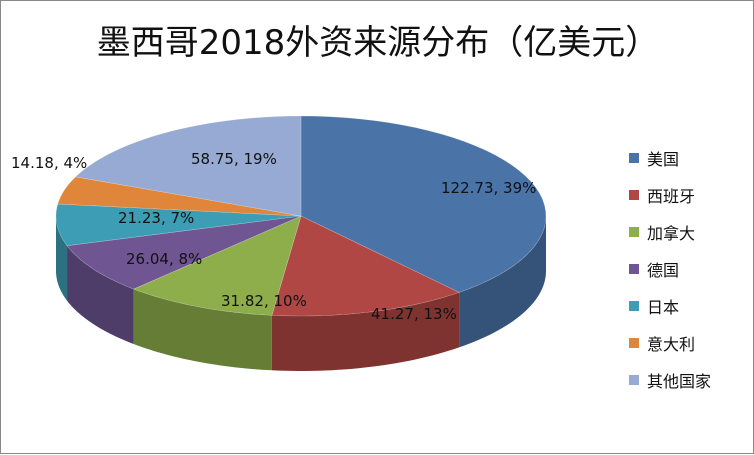 This screenshot has height=455, width=754. Describe the element at coordinates (188, 166) in the screenshot. I see `pie-slice-其他国家` at that location.